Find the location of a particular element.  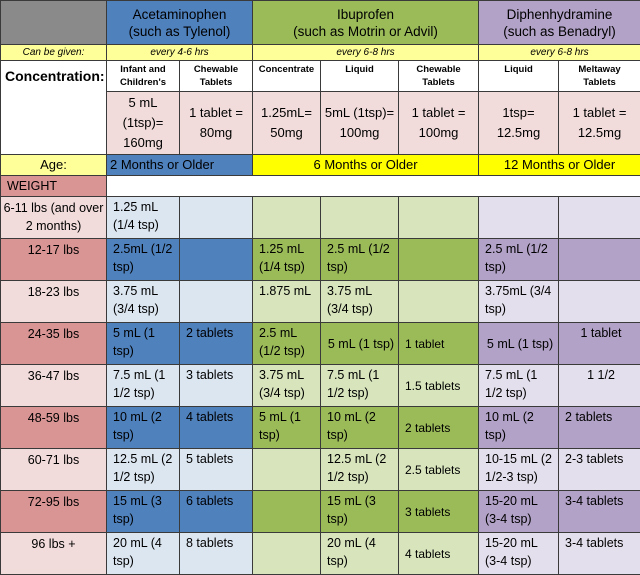

subheader-chewable-acetaminophen: Chewable Tablets is located at coordinates (216, 76).